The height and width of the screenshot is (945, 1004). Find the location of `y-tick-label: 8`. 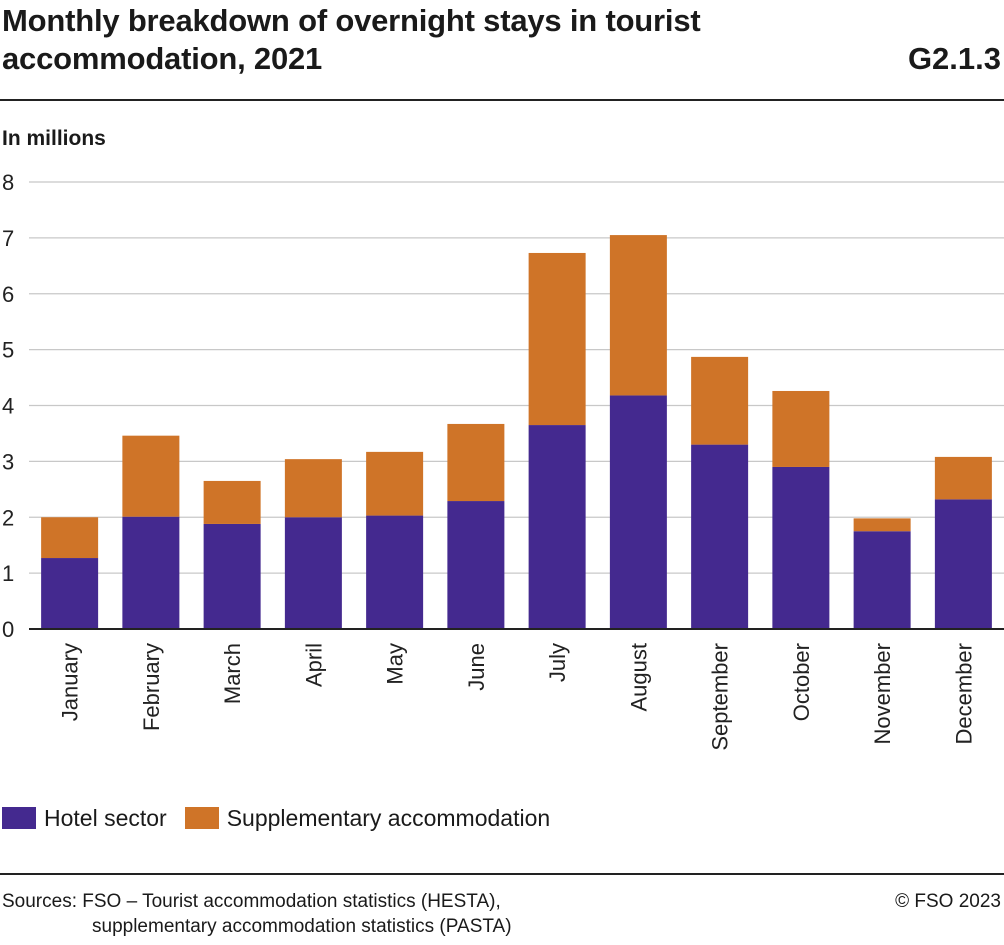

y-tick-label: 8 is located at coordinates (8, 182).